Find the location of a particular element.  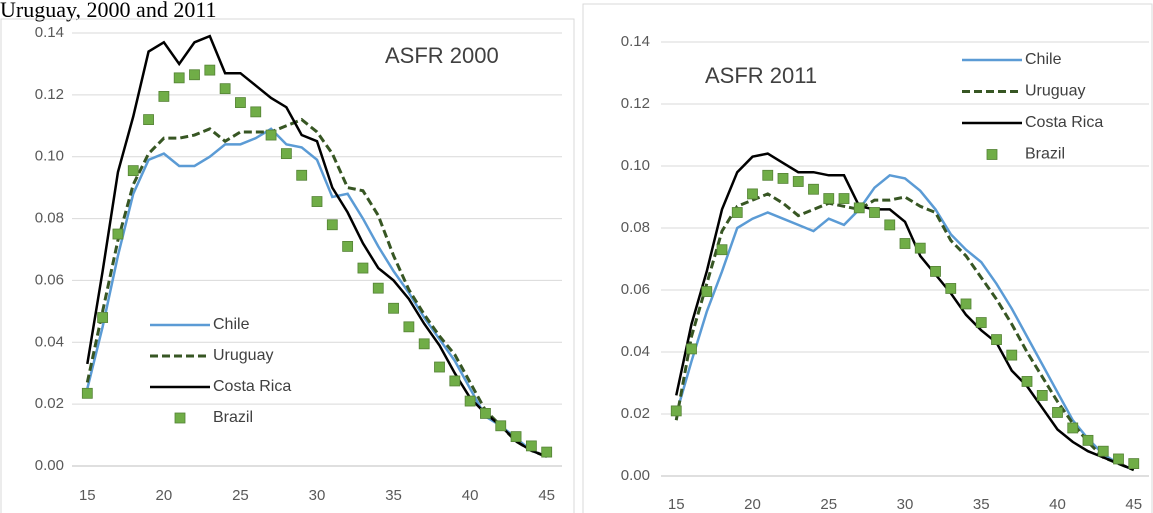

y-tick-label: 0.14 is located at coordinates (635, 41).